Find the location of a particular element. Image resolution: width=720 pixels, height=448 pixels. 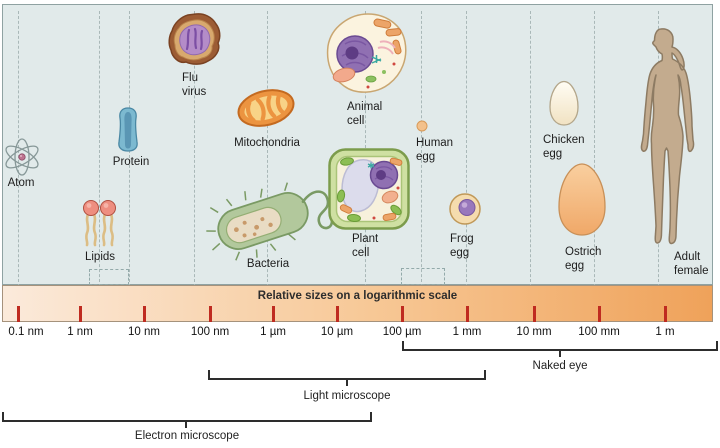

scale-bar-title: Relative sizes on a logarithmic scale is located at coordinates (357, 296).